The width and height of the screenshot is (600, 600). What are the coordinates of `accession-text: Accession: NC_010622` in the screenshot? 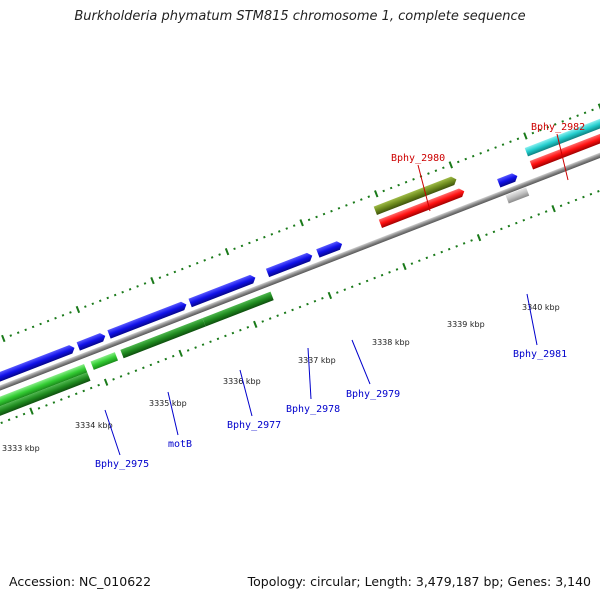 It's located at (80, 581).